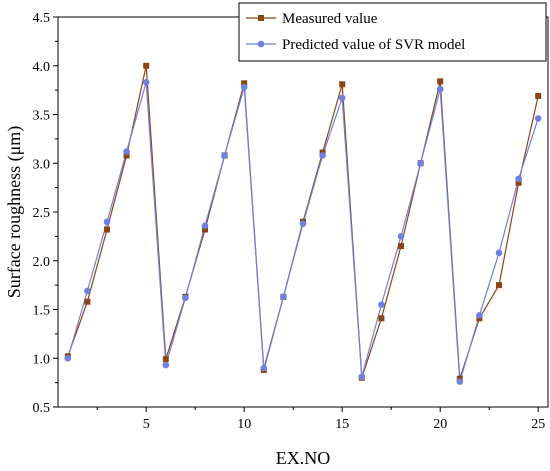 This screenshot has height=471, width=550. What do you see at coordinates (42, 408) in the screenshot?
I see `y-tick-label: 0.5` at bounding box center [42, 408].